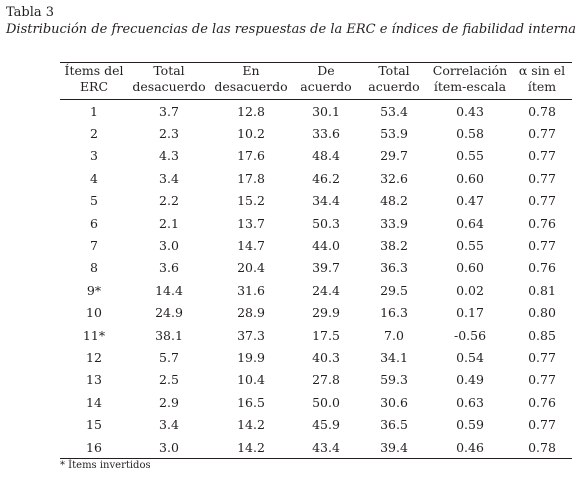 This screenshot has height=494, width=580. What do you see at coordinates (251, 111) in the screenshot?
I see `value-cell: 12.8` at bounding box center [251, 111].